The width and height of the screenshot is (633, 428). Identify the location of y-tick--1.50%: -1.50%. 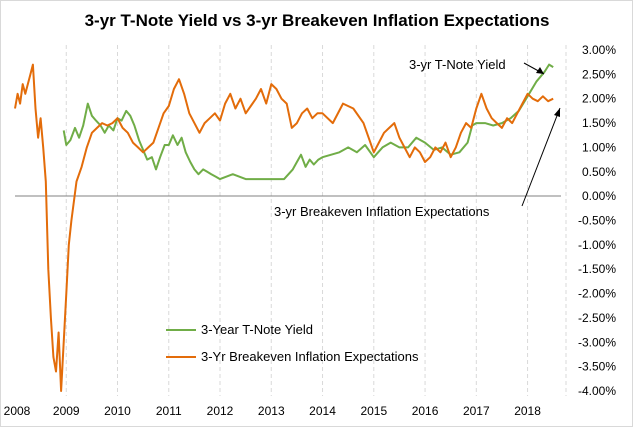
(597, 269).